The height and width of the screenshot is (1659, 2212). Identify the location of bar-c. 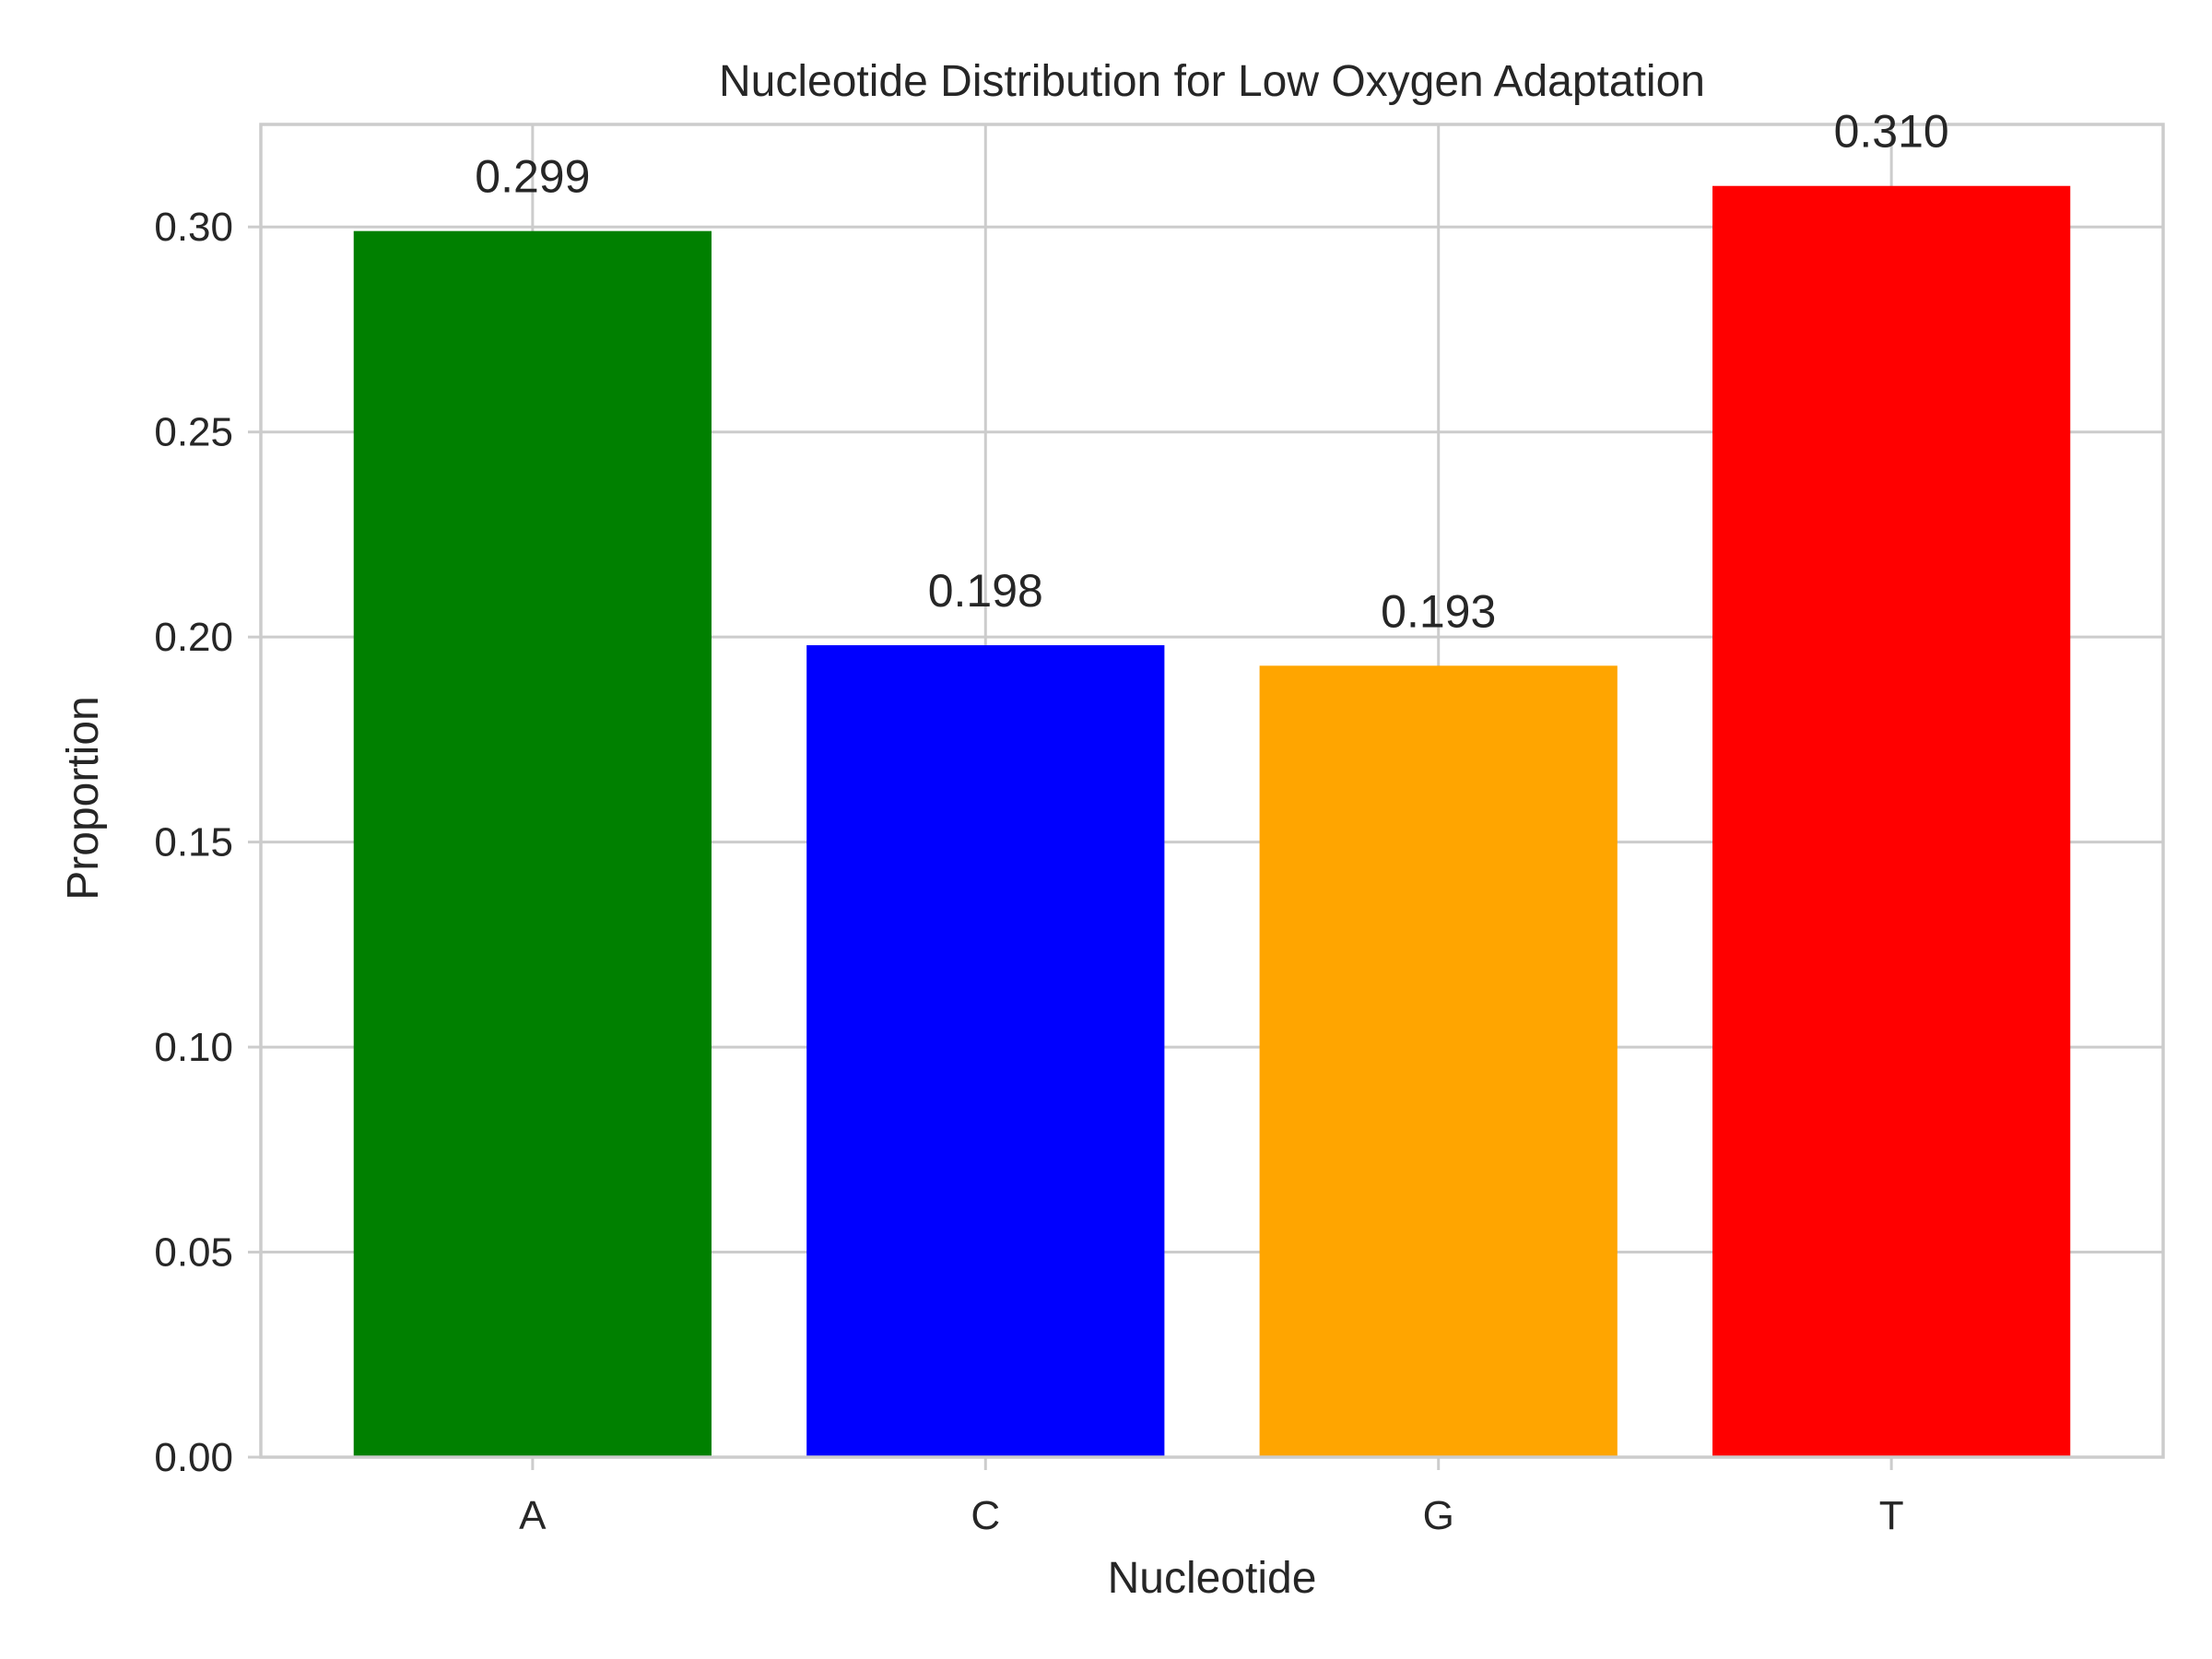
(985, 1051).